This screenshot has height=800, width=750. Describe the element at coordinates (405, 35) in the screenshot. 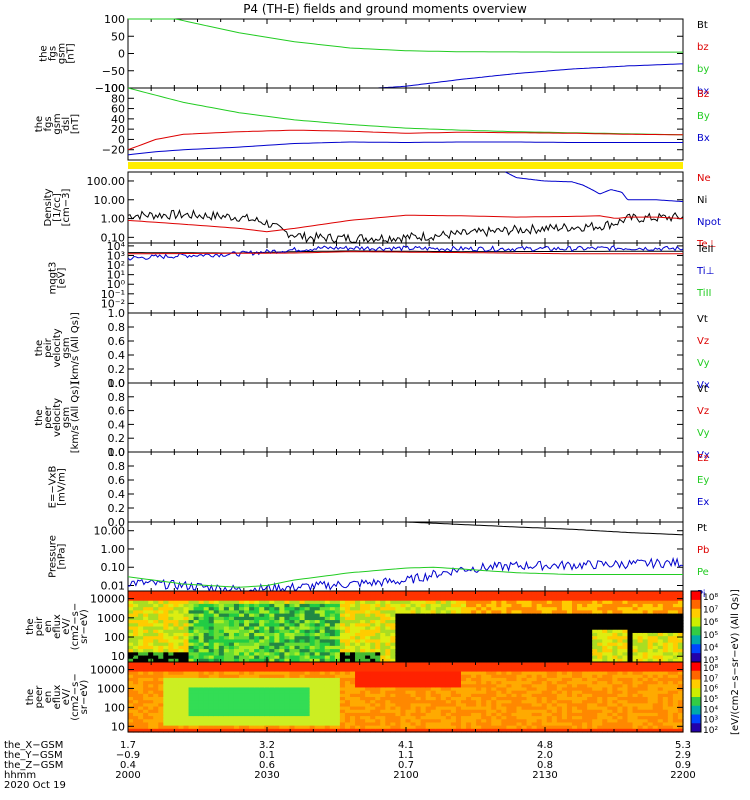

I see `series-by` at that location.